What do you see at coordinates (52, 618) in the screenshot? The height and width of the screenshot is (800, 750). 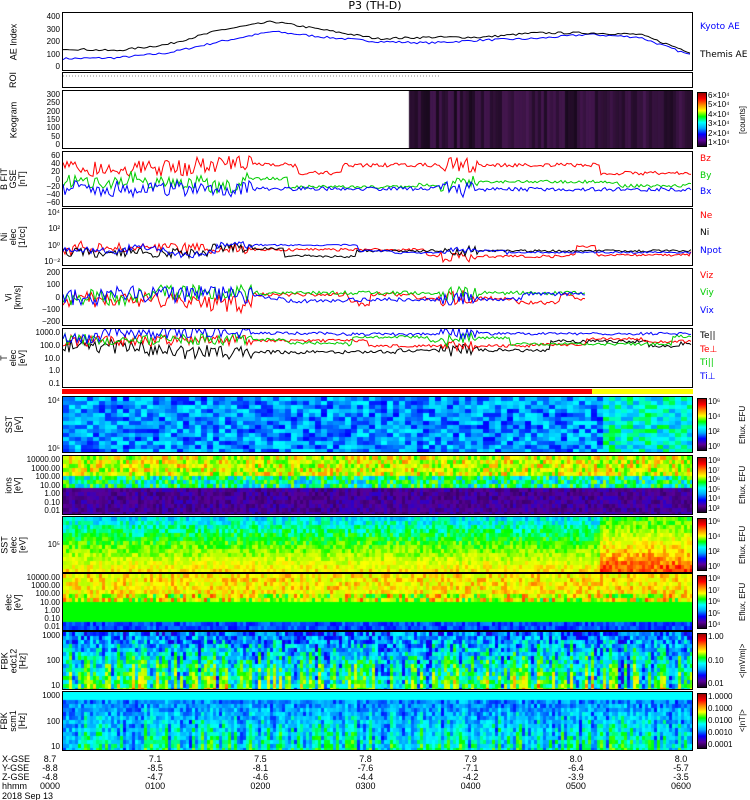 I see `y-tick-label: 0.10` at bounding box center [52, 618].